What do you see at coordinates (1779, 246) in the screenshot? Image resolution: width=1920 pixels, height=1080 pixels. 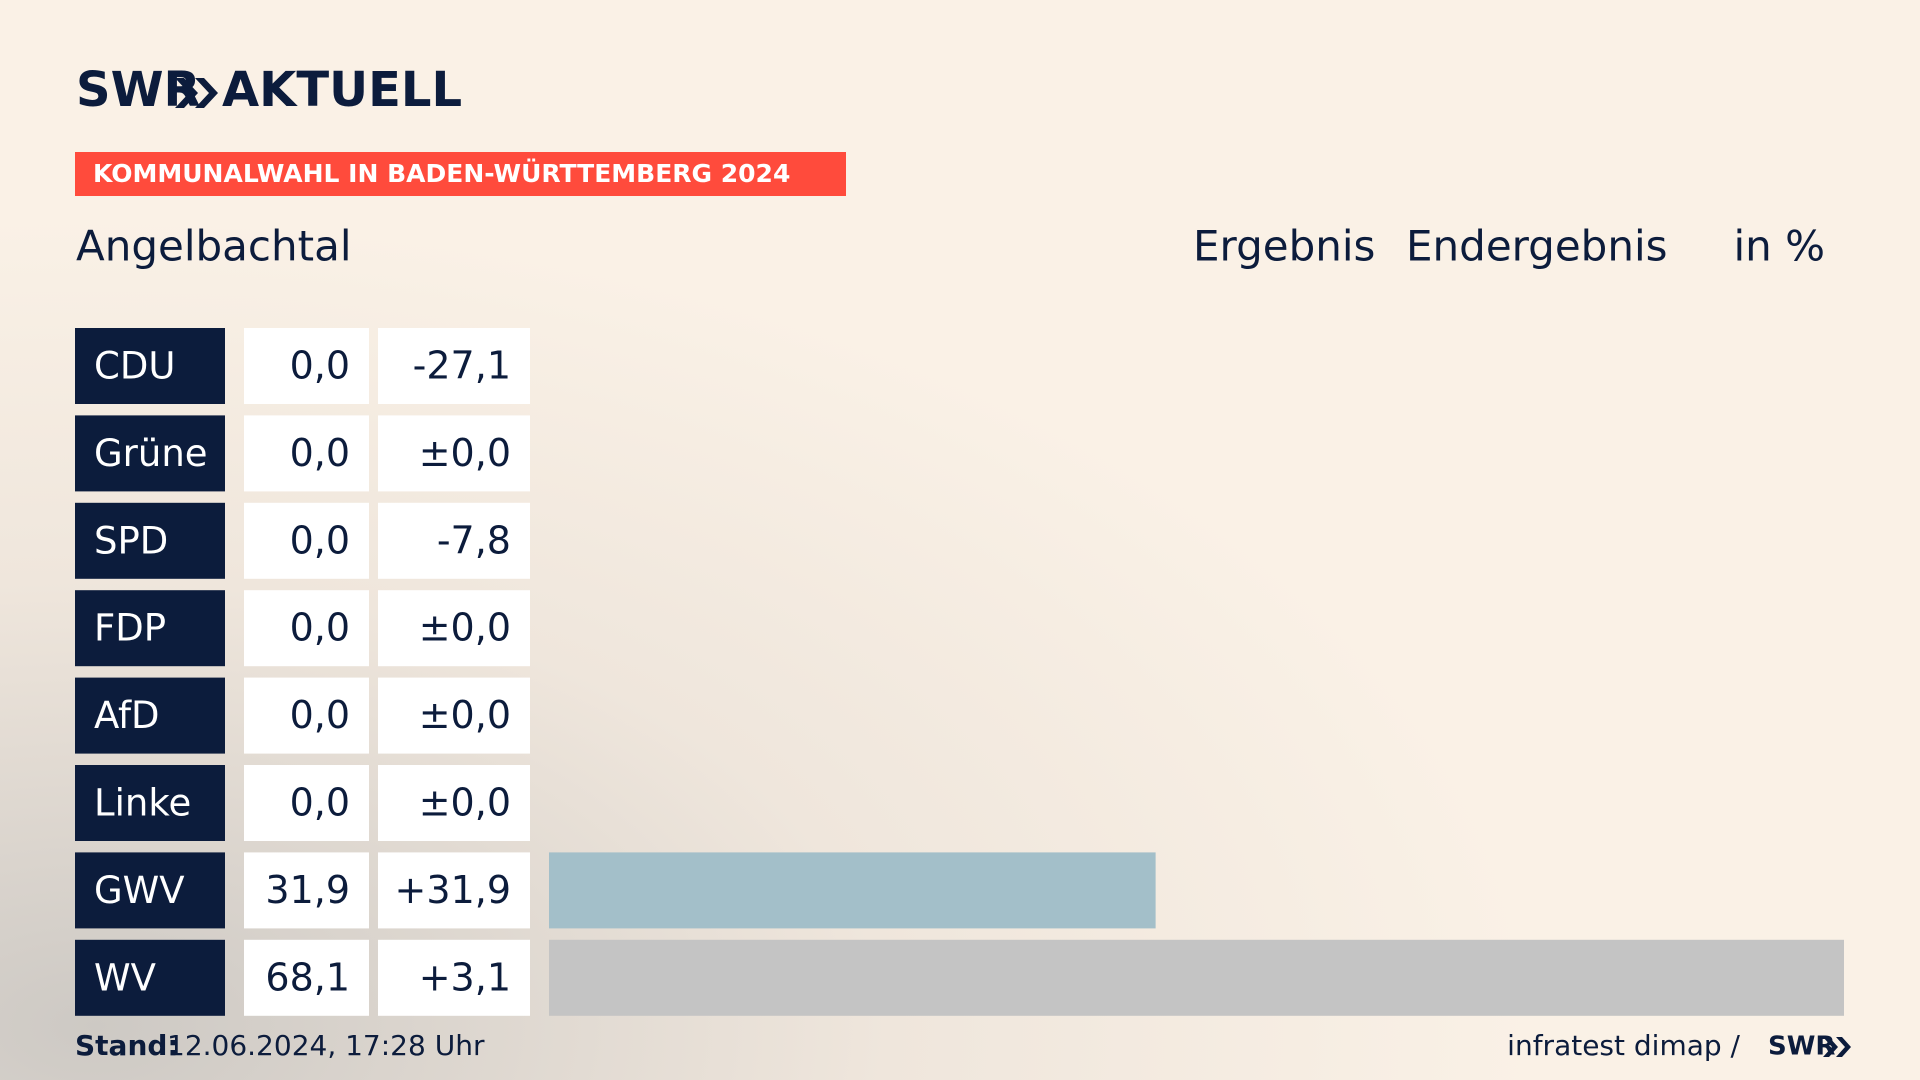 I see `column-header: in %` at bounding box center [1779, 246].